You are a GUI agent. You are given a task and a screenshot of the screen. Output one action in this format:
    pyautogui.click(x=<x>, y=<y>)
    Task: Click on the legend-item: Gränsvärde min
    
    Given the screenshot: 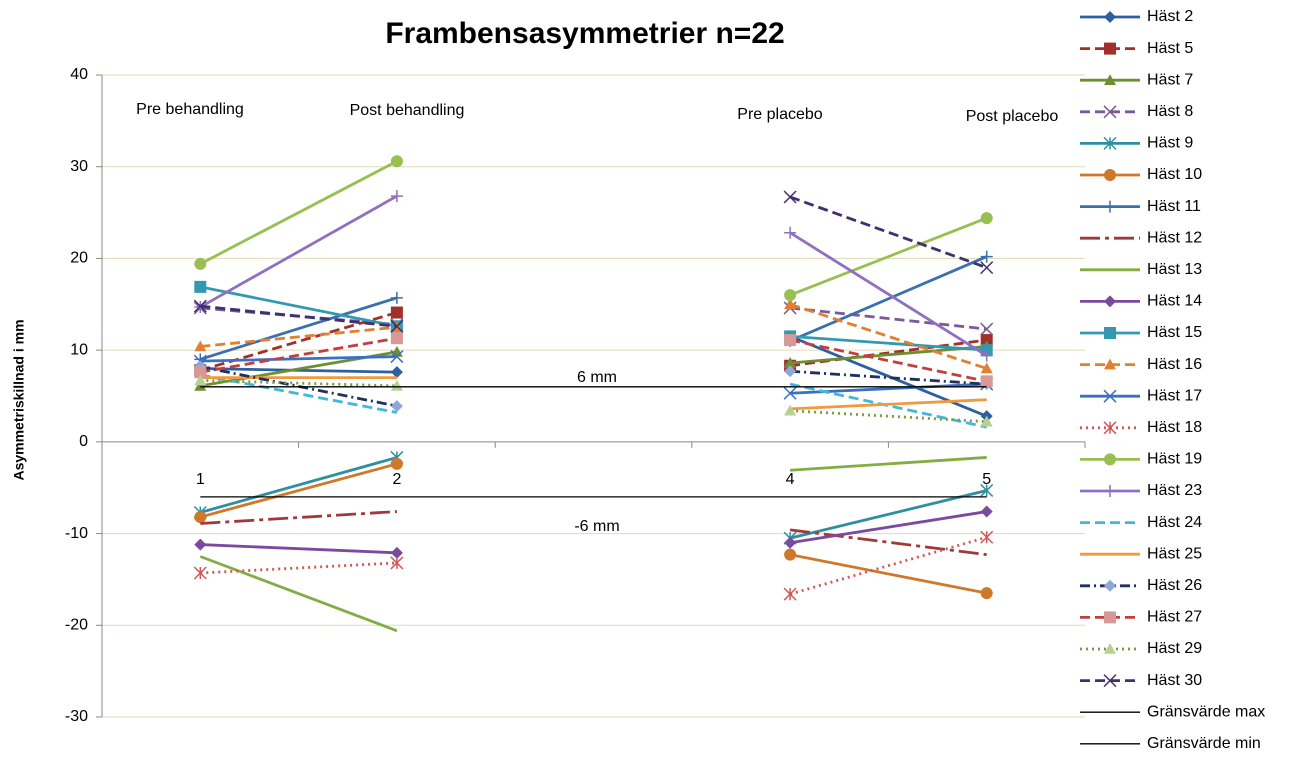 What is the action you would take?
    pyautogui.click(x=1170, y=743)
    